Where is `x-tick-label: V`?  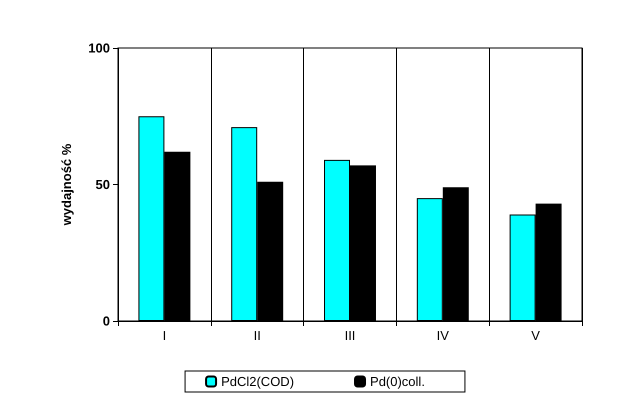 x-tick-label: V is located at coordinates (535, 335).